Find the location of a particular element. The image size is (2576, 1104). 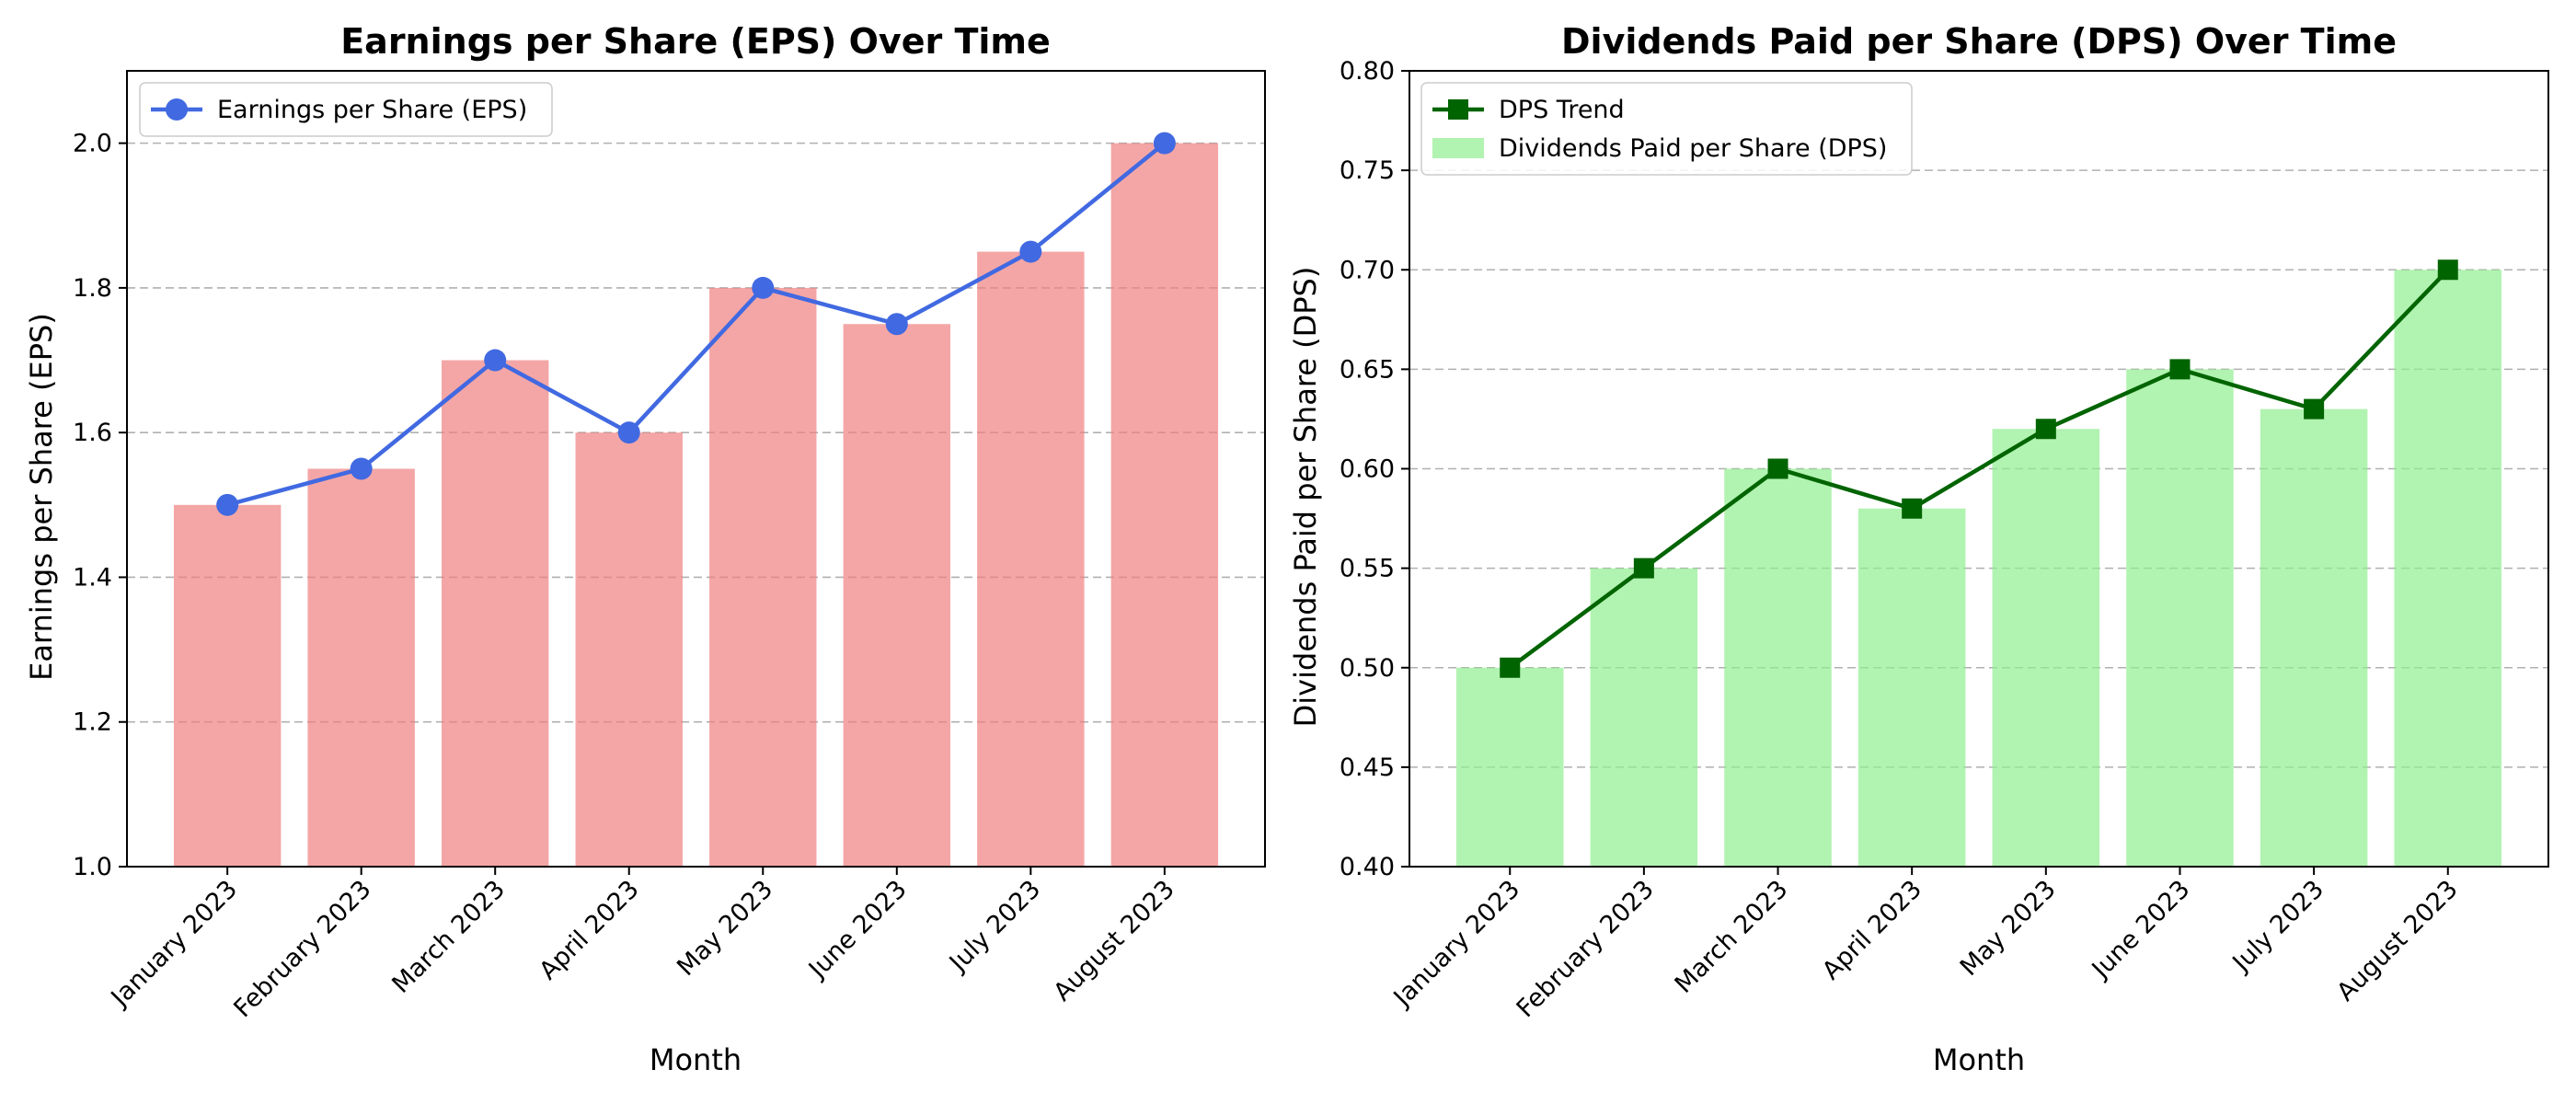

eps-legend-box is located at coordinates (346, 109).